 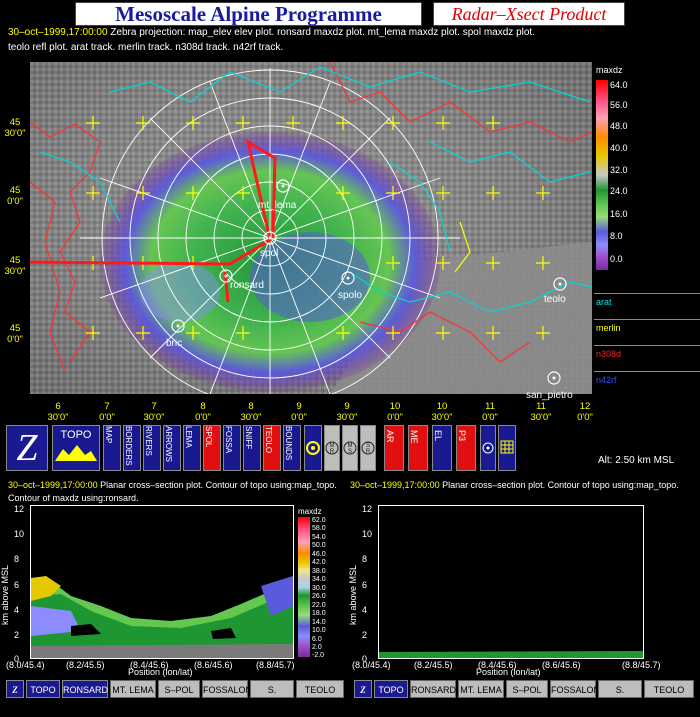 I want to click on z-logo-icon: Z, so click(x=27, y=448).